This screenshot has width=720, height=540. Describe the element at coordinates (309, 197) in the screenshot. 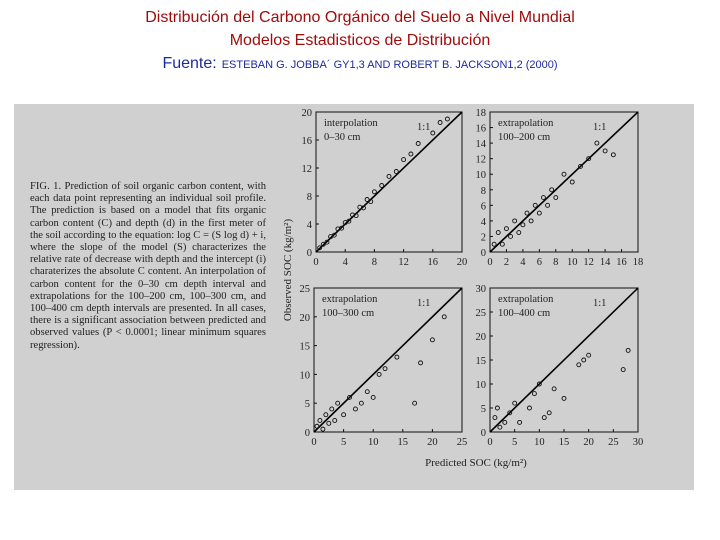

I see `y-tick-label: 8` at that location.